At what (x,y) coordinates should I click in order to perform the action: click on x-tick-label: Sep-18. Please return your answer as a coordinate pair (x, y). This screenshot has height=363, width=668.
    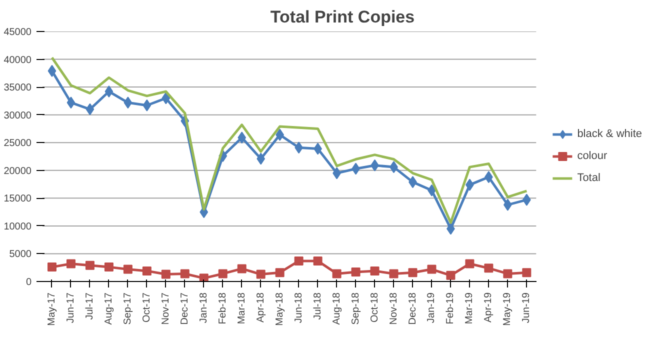
    Looking at the image, I should click on (356, 308).